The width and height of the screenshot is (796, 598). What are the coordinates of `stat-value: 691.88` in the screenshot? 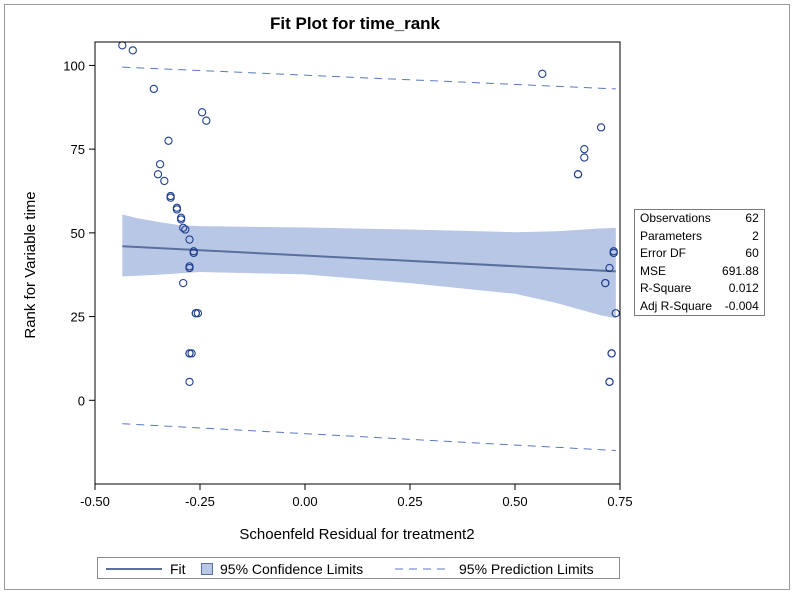 It's located at (740, 270).